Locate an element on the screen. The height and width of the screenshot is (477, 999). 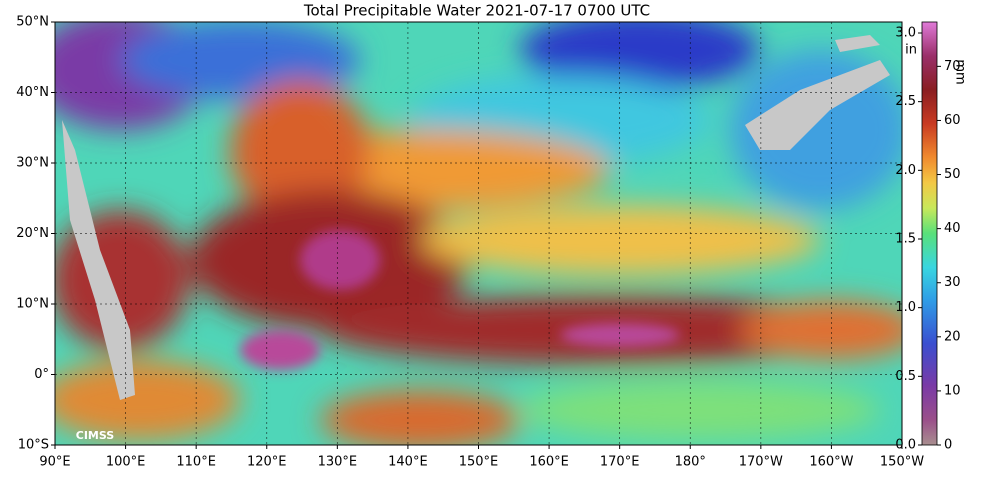
colorbar-tick-label: 2.0 is located at coordinates (905, 170).